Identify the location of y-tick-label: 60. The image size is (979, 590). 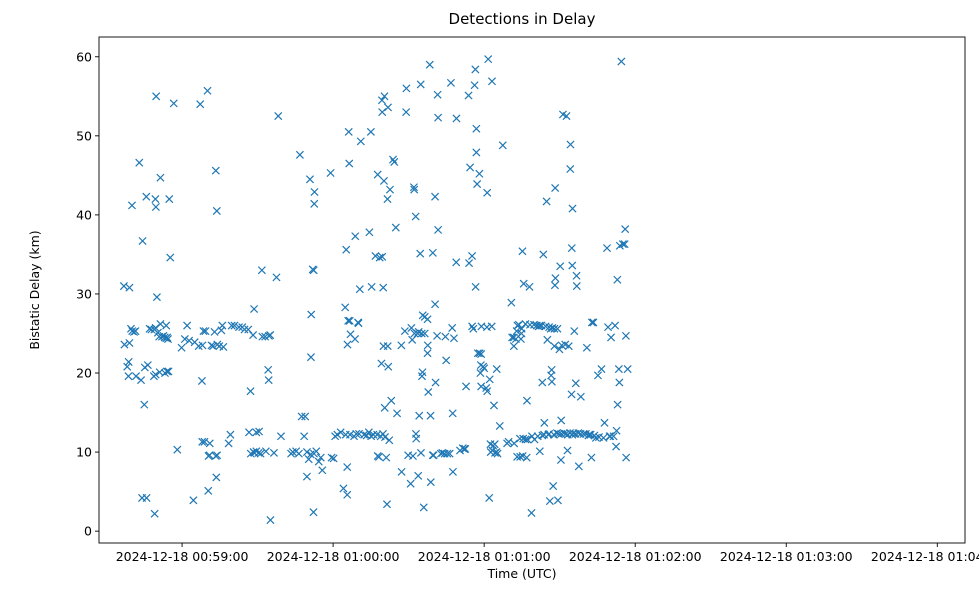
(84, 56).